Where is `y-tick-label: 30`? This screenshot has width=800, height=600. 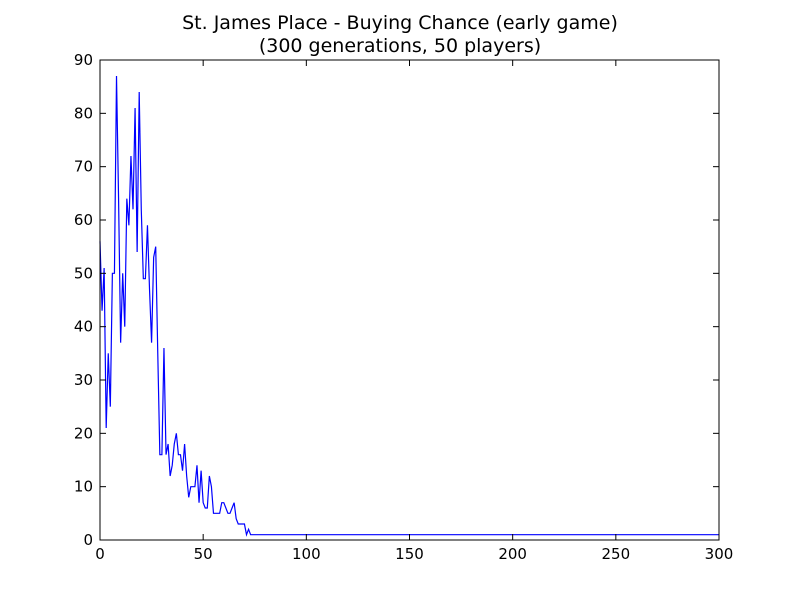 y-tick-label: 30 is located at coordinates (83, 380).